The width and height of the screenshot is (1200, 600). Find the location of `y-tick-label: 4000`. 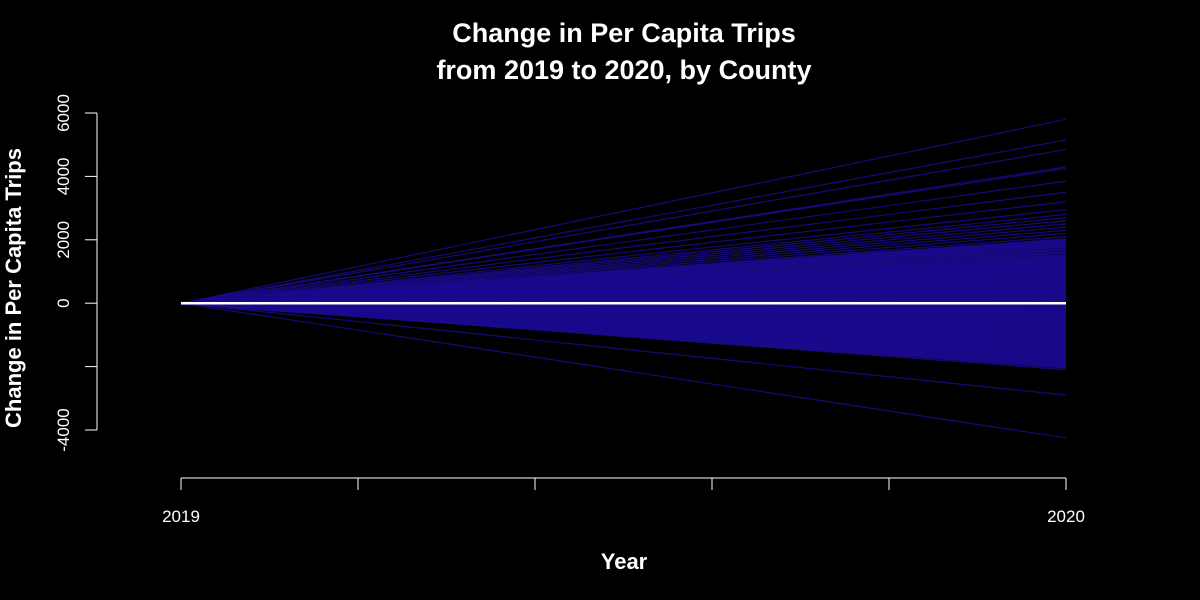

y-tick-label: 4000 is located at coordinates (63, 176).